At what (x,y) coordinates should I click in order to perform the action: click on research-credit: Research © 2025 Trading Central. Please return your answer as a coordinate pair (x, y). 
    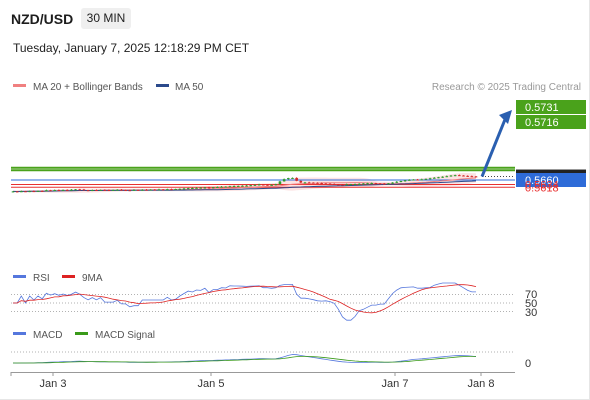
    Looking at the image, I should click on (506, 87).